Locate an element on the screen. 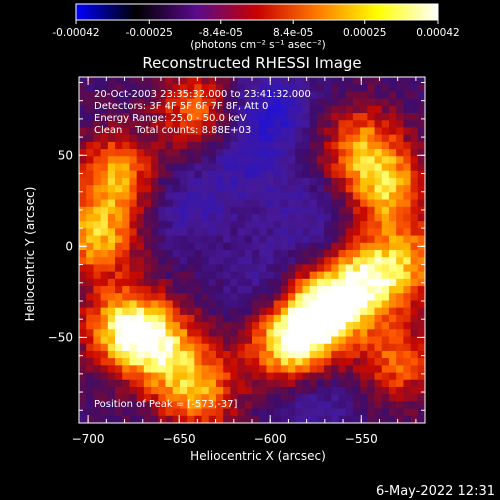 The width and height of the screenshot is (500, 500). y-axis-label: Heliocentric Y (arcsec) is located at coordinates (30, 254).